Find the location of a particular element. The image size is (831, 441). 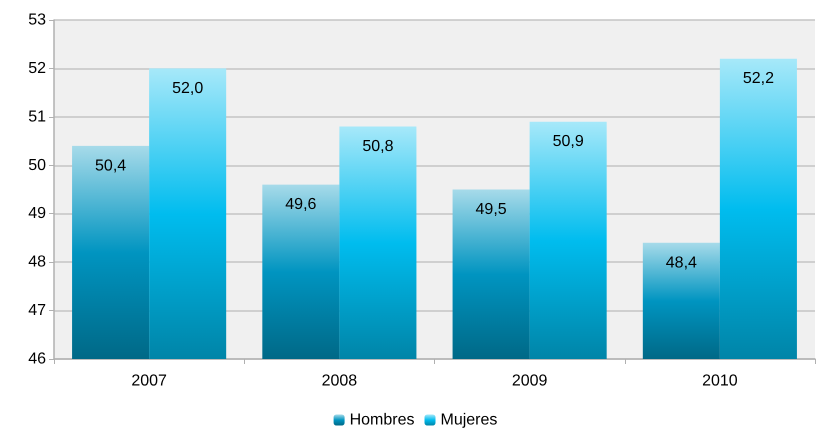

x-tick-label: 2008 is located at coordinates (340, 381).